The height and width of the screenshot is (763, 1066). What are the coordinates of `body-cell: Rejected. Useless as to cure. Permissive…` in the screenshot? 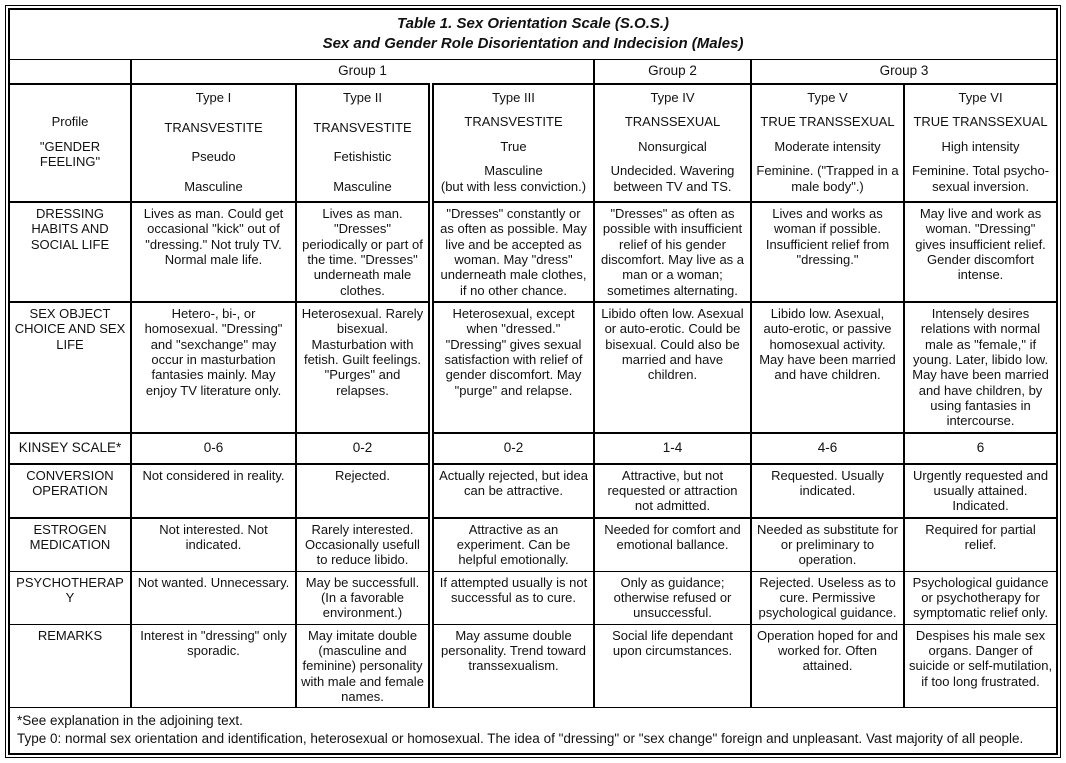 It's located at (827, 597).